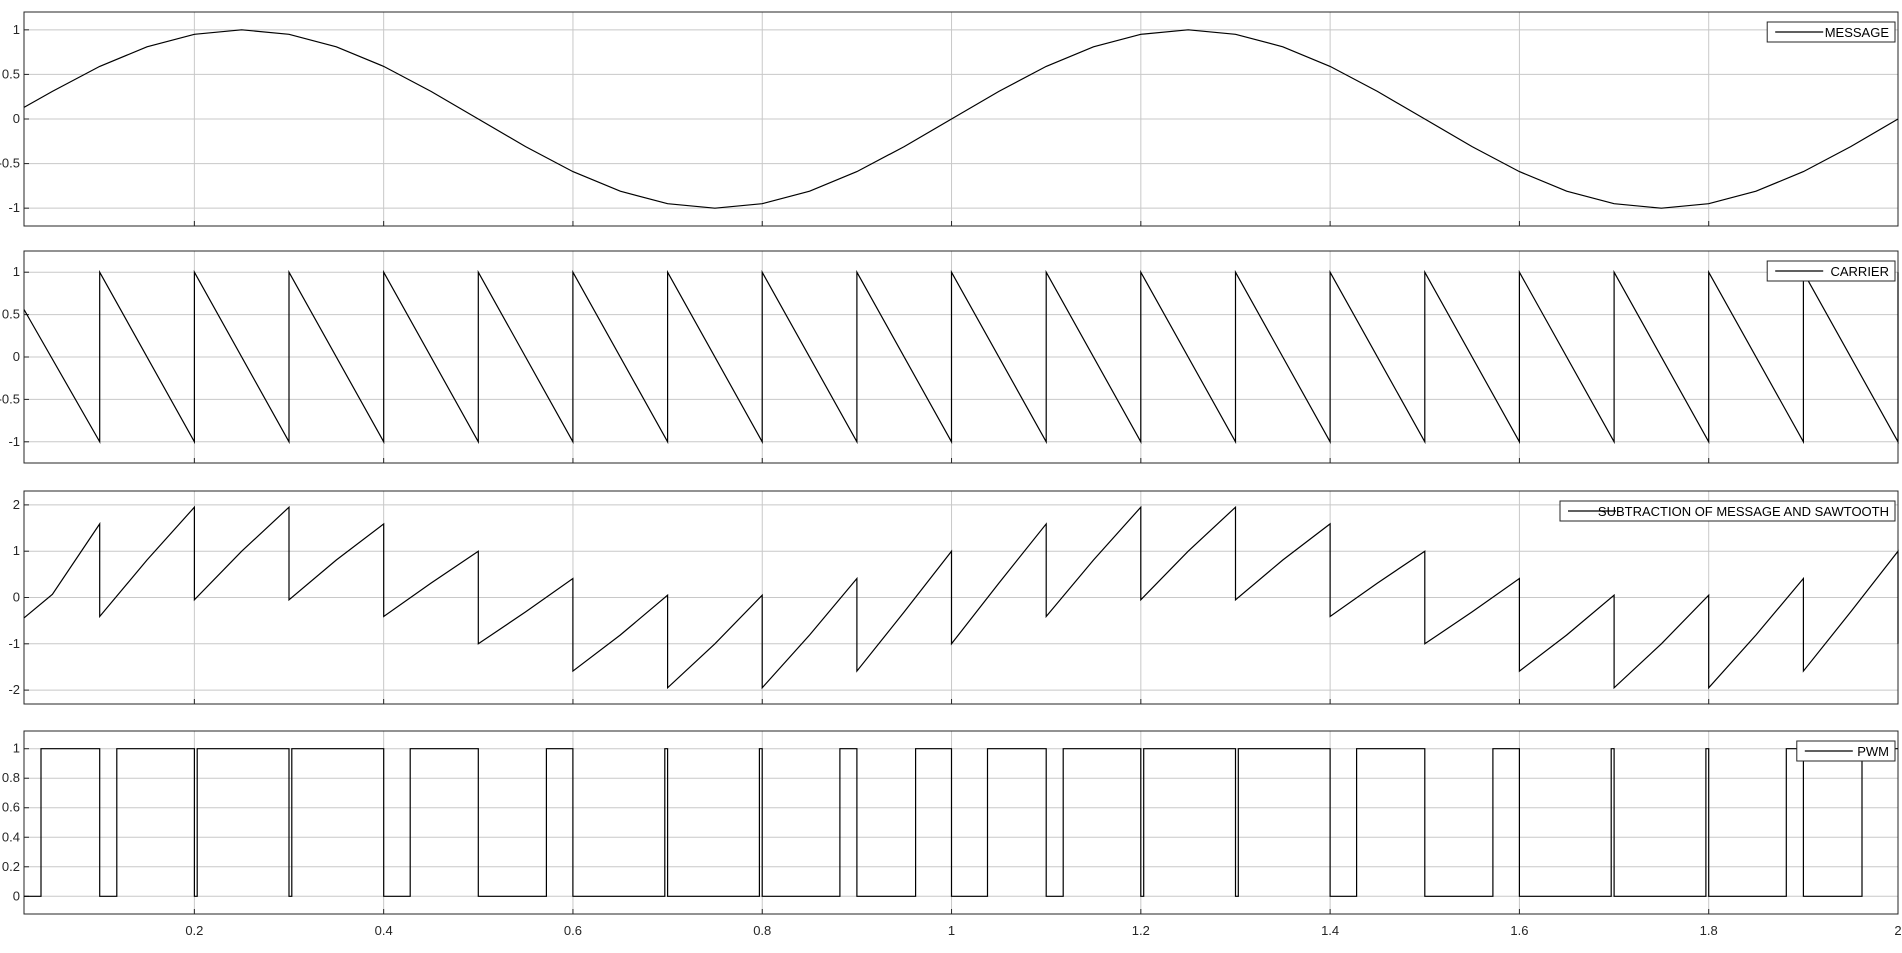 Image resolution: width=1902 pixels, height=953 pixels. Describe the element at coordinates (1330, 930) in the screenshot. I see `x-tick-label: 1.4` at that location.